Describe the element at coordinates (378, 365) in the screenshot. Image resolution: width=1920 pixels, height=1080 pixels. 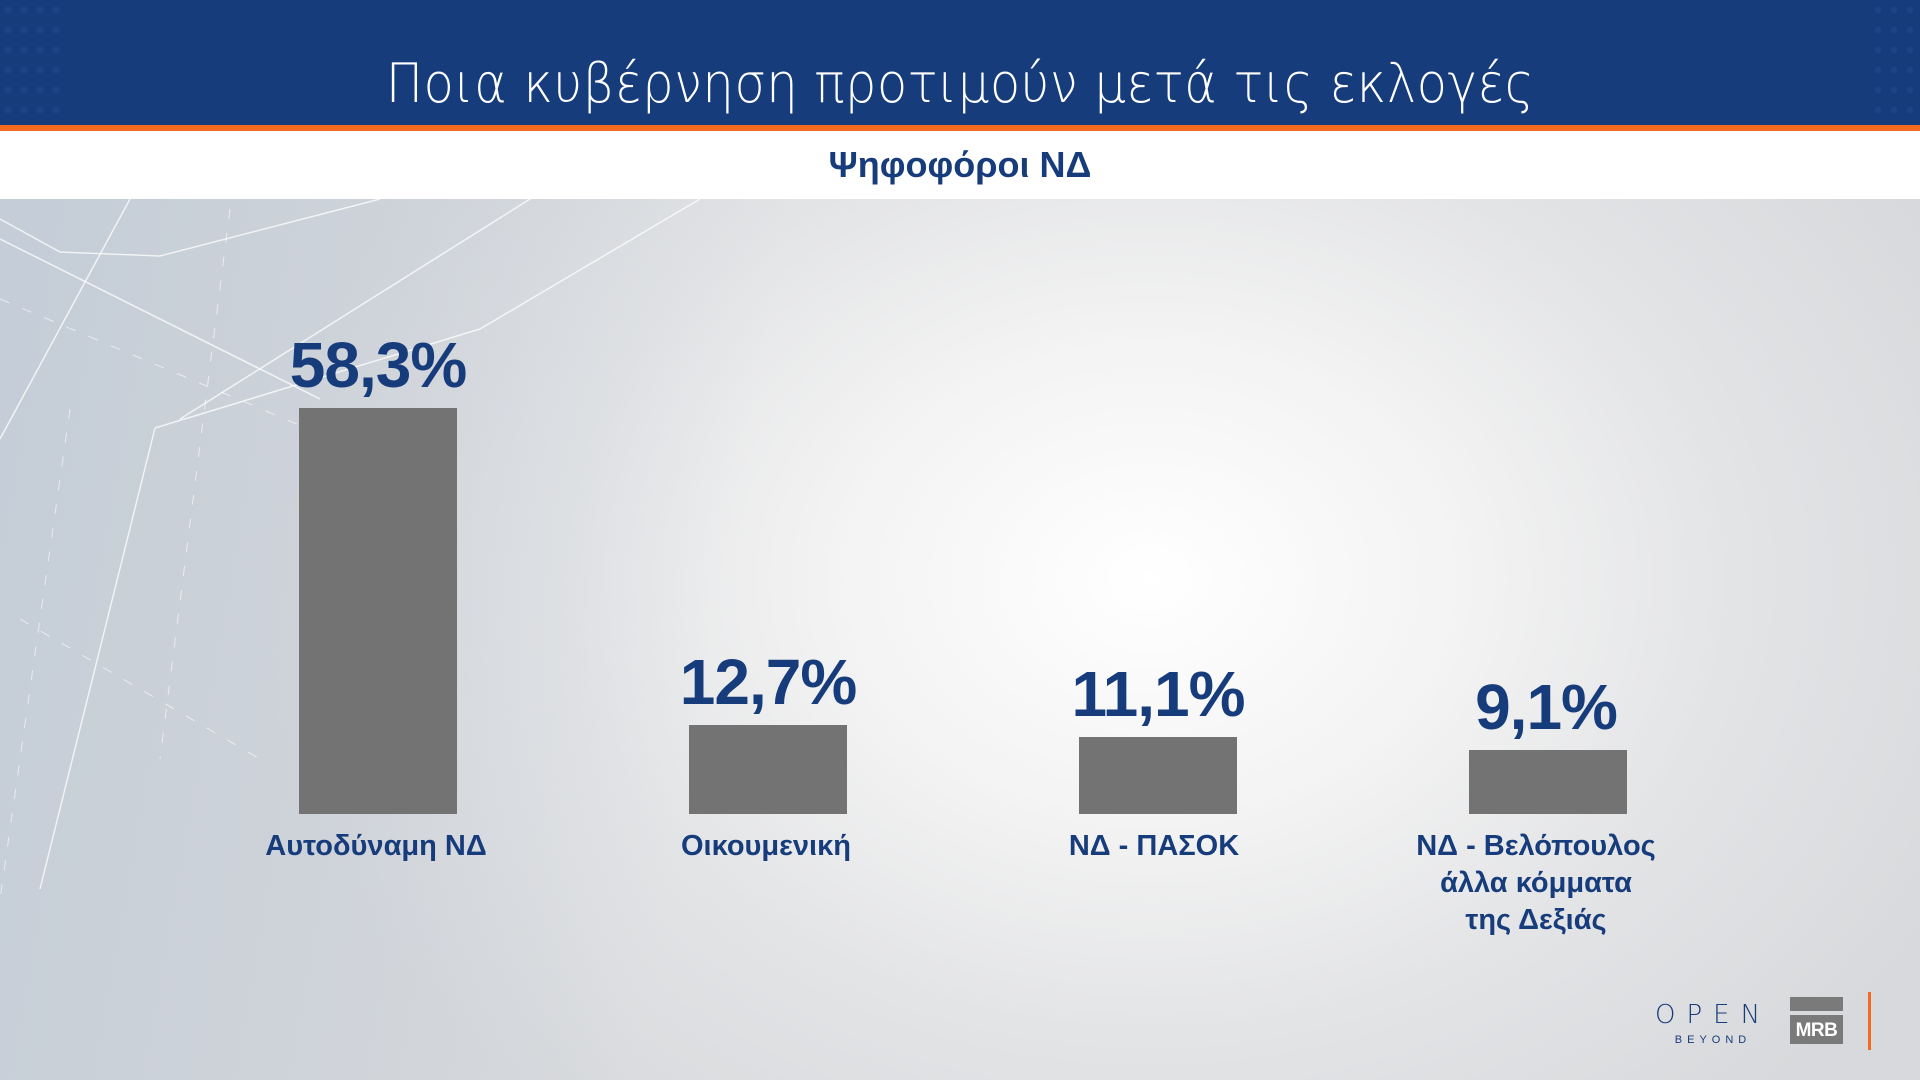
I see `bar-value-label: 58,3%` at that location.